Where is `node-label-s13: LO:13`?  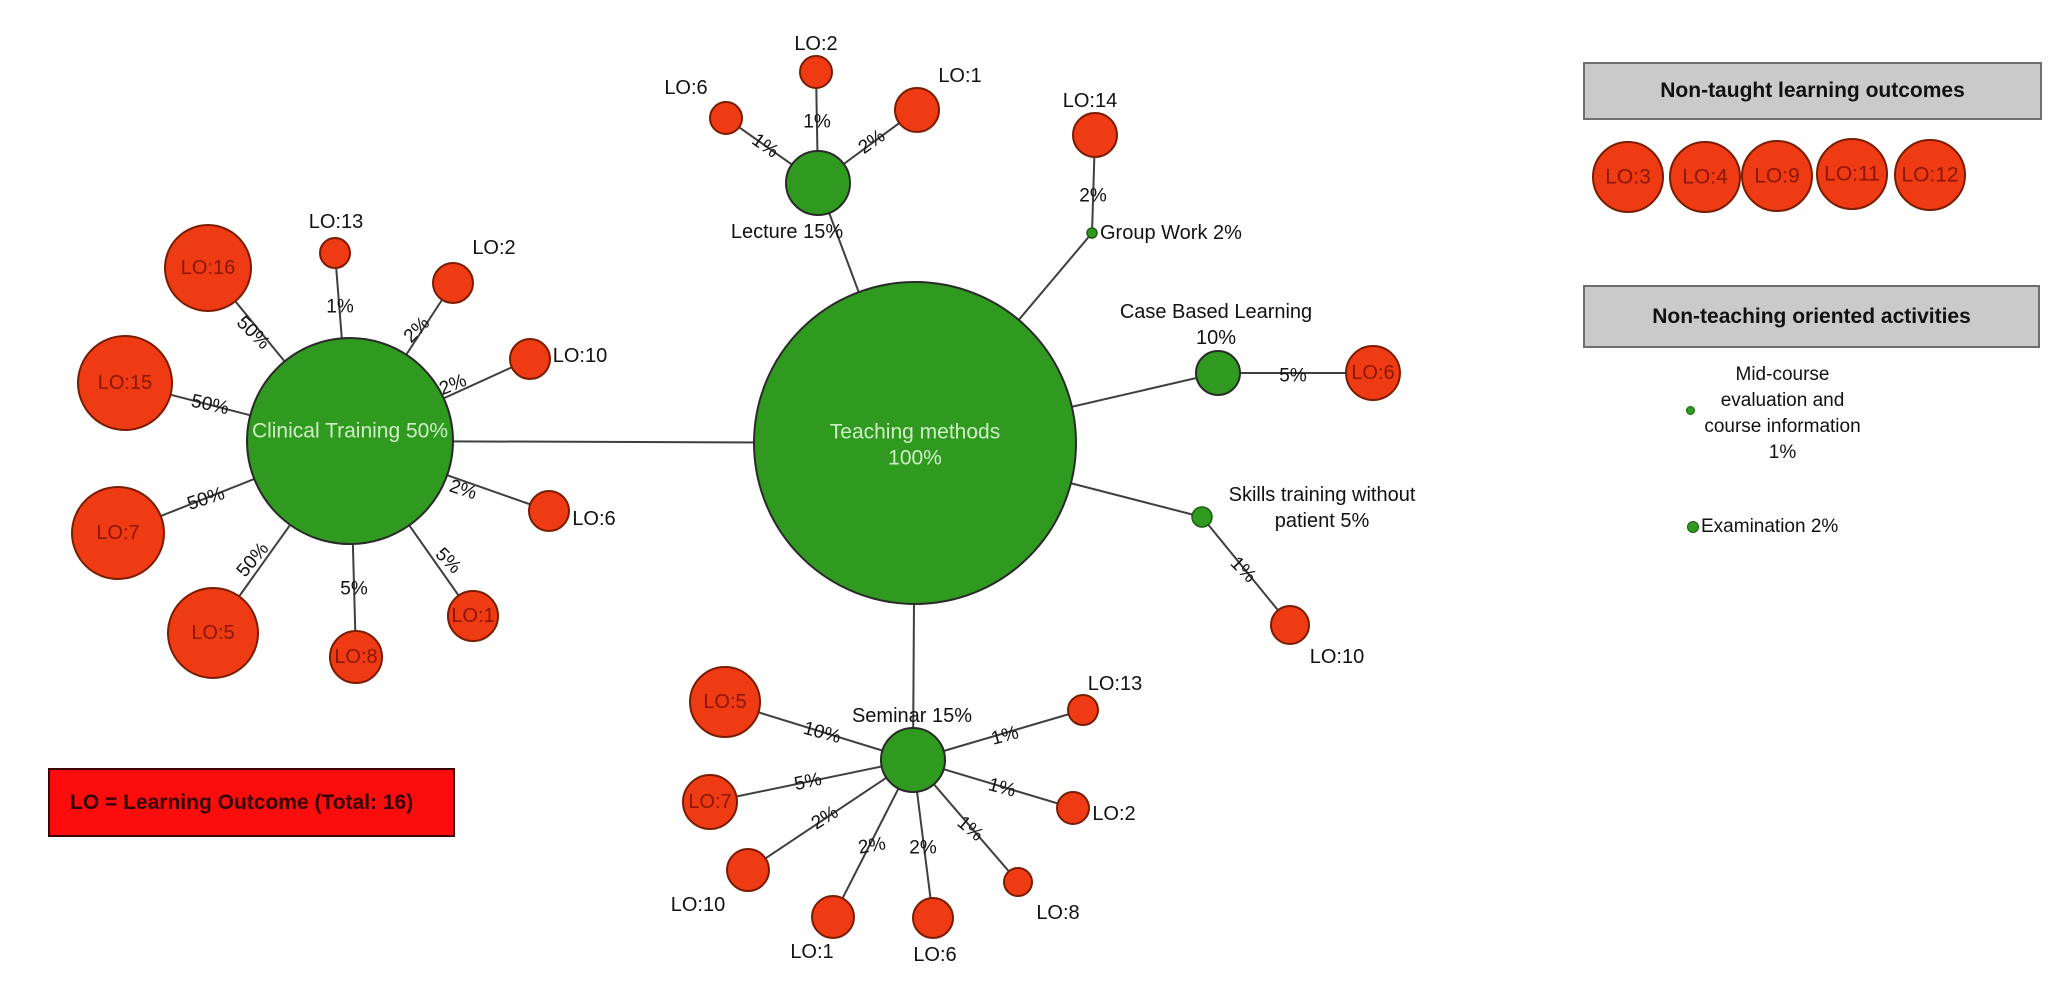
node-label-s13: LO:13 is located at coordinates (1115, 684).